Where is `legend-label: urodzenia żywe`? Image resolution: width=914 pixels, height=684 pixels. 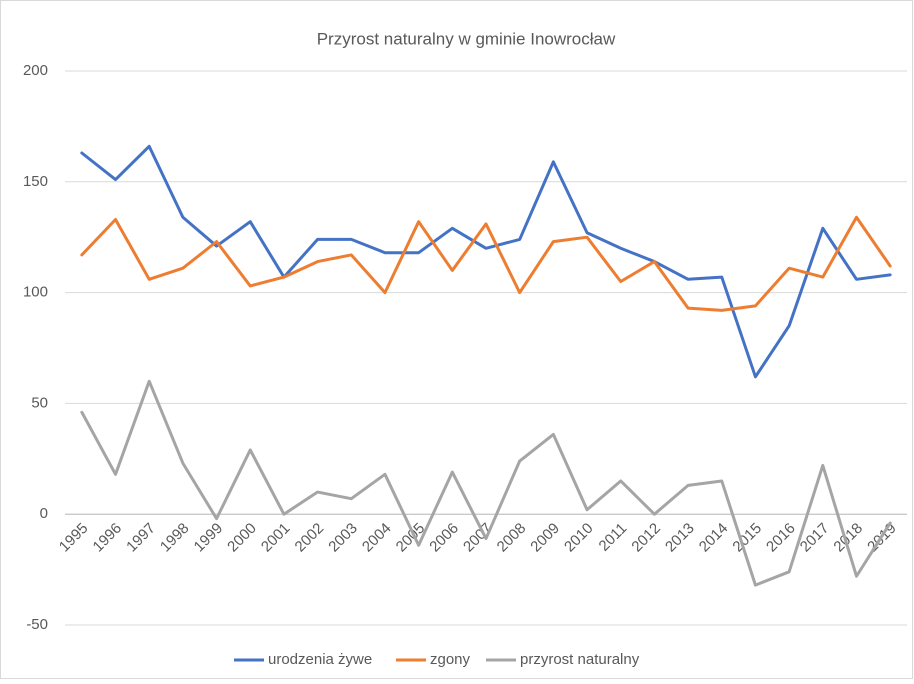
legend-label: urodzenia żywe is located at coordinates (320, 659).